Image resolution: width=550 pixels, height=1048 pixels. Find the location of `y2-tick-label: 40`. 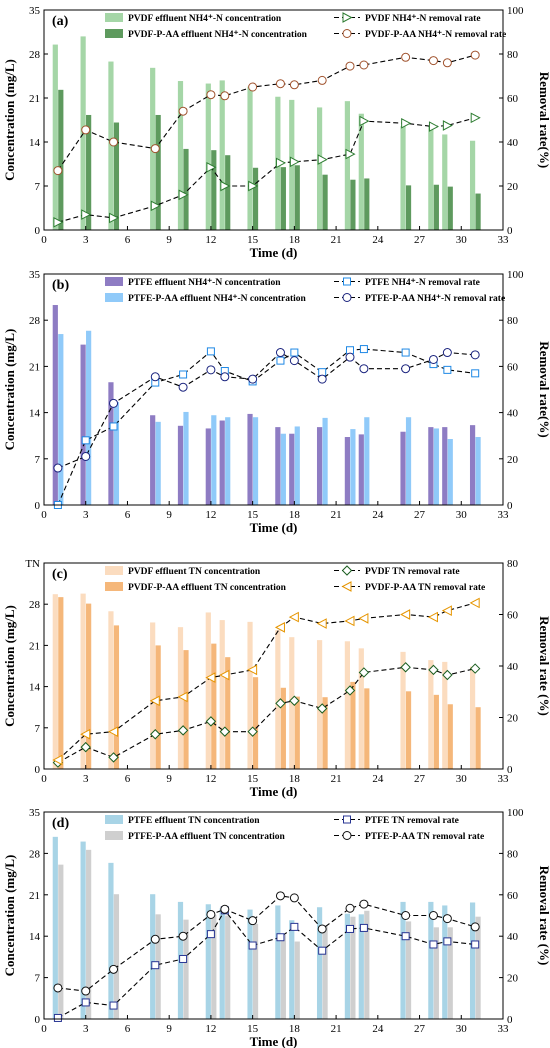

y2-tick-label: 40 is located at coordinates (513, 414).